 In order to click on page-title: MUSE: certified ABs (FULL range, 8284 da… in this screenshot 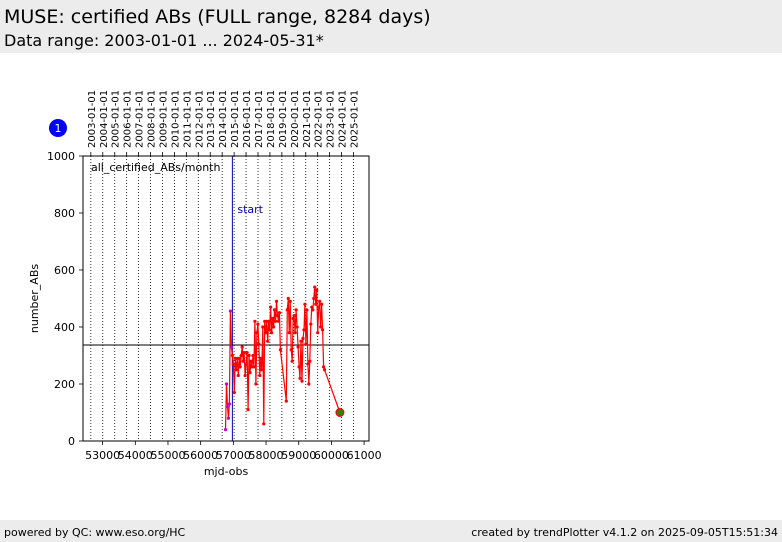, I will do `click(217, 17)`.